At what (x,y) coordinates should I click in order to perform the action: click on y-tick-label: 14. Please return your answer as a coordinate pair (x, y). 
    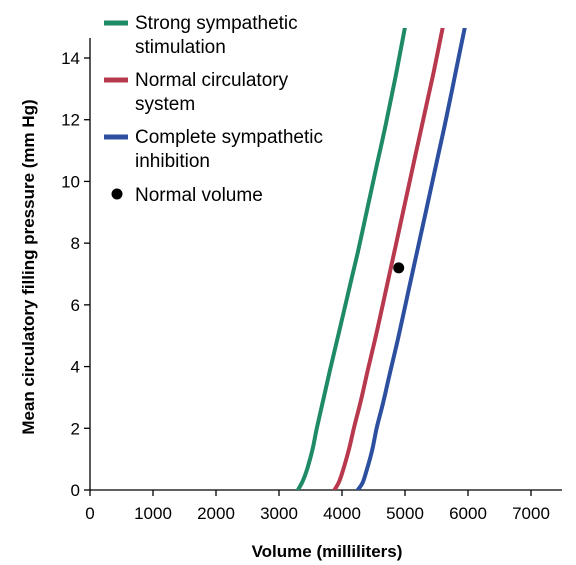
    Looking at the image, I should click on (70, 58).